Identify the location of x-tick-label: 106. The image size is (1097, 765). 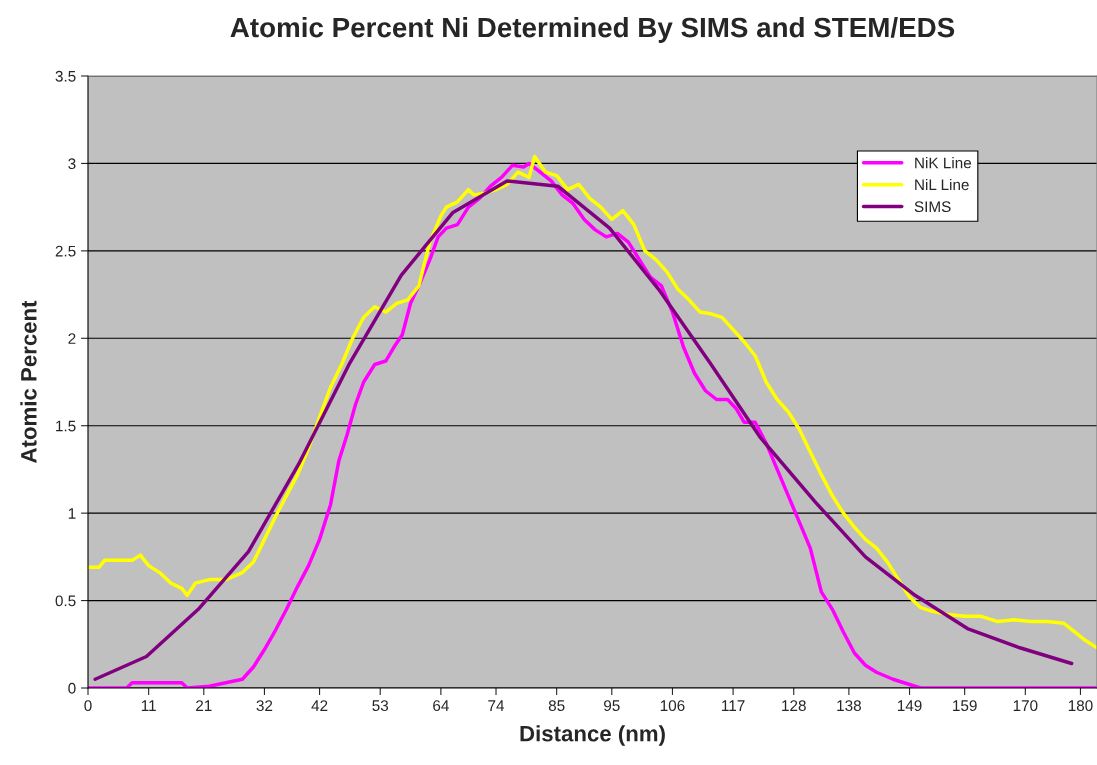
(672, 706).